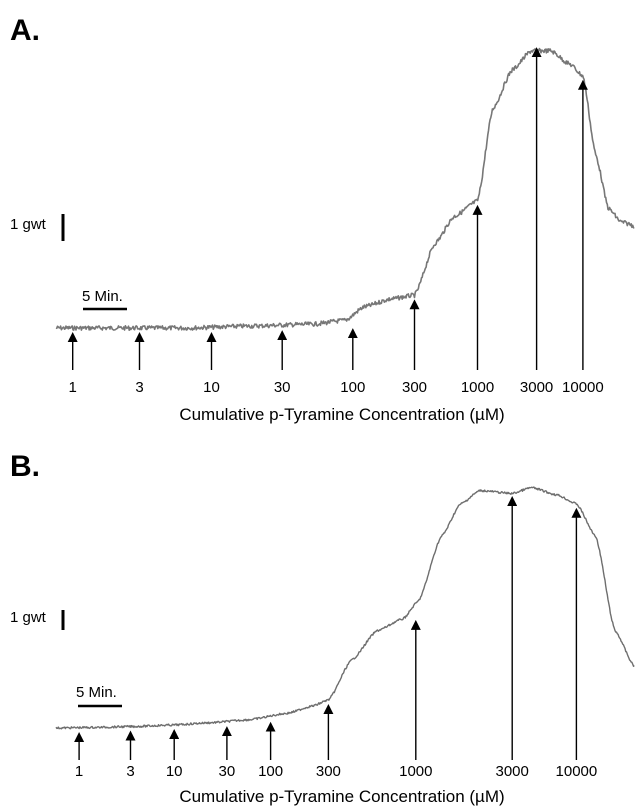 Image resolution: width=635 pixels, height=808 pixels. Describe the element at coordinates (73, 387) in the screenshot. I see `panel-a-concentration-label: 1` at that location.